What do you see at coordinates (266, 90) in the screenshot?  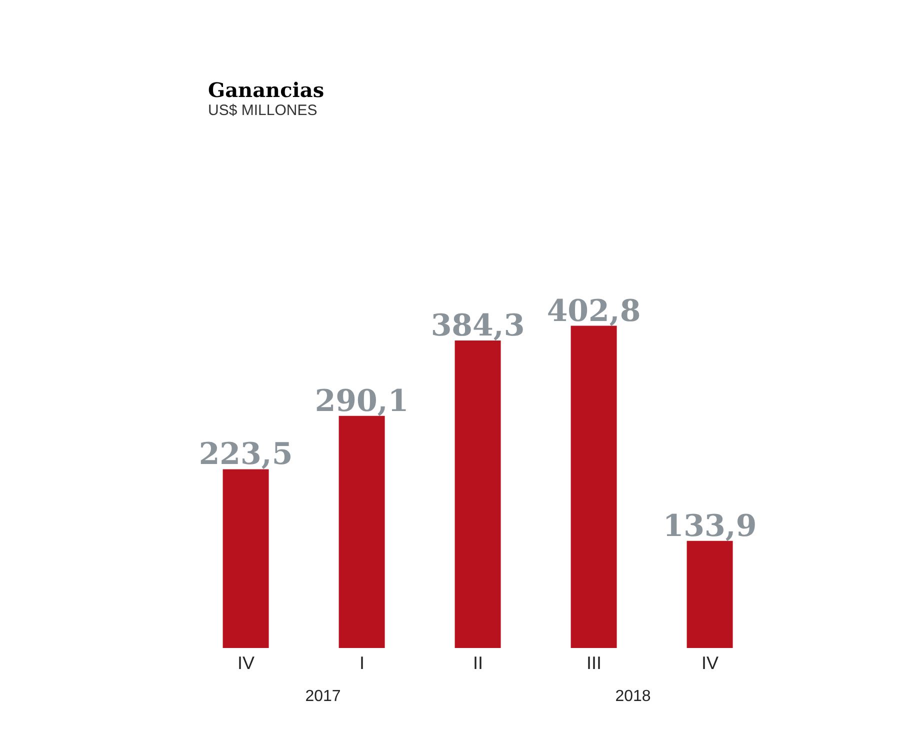 I see `chart-title: Ganancias` at bounding box center [266, 90].